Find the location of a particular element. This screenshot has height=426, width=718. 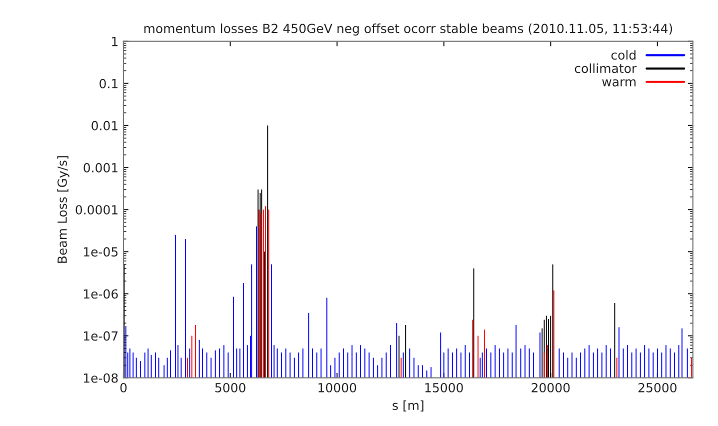

y-tick-label: 1 is located at coordinates (115, 41).